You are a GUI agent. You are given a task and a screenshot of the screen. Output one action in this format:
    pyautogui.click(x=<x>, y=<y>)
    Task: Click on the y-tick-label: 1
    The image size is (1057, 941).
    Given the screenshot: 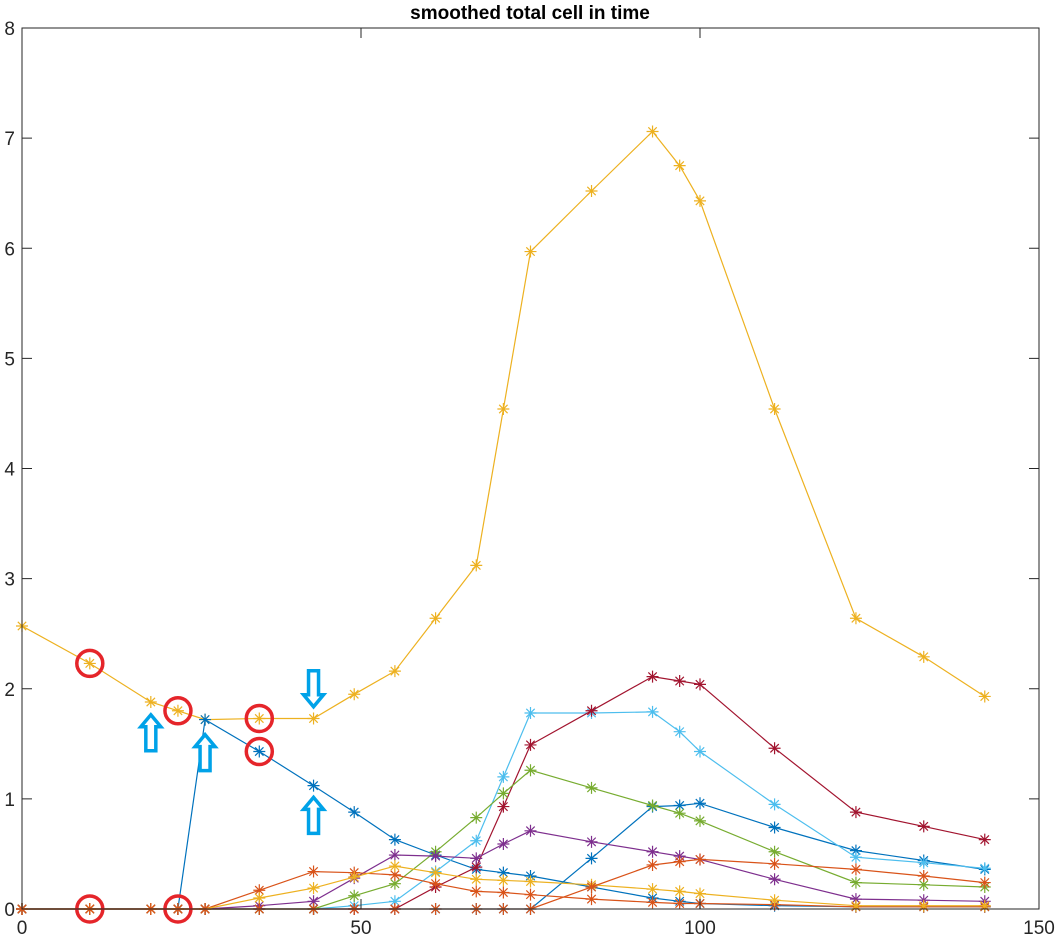 What is the action you would take?
    pyautogui.click(x=9, y=800)
    